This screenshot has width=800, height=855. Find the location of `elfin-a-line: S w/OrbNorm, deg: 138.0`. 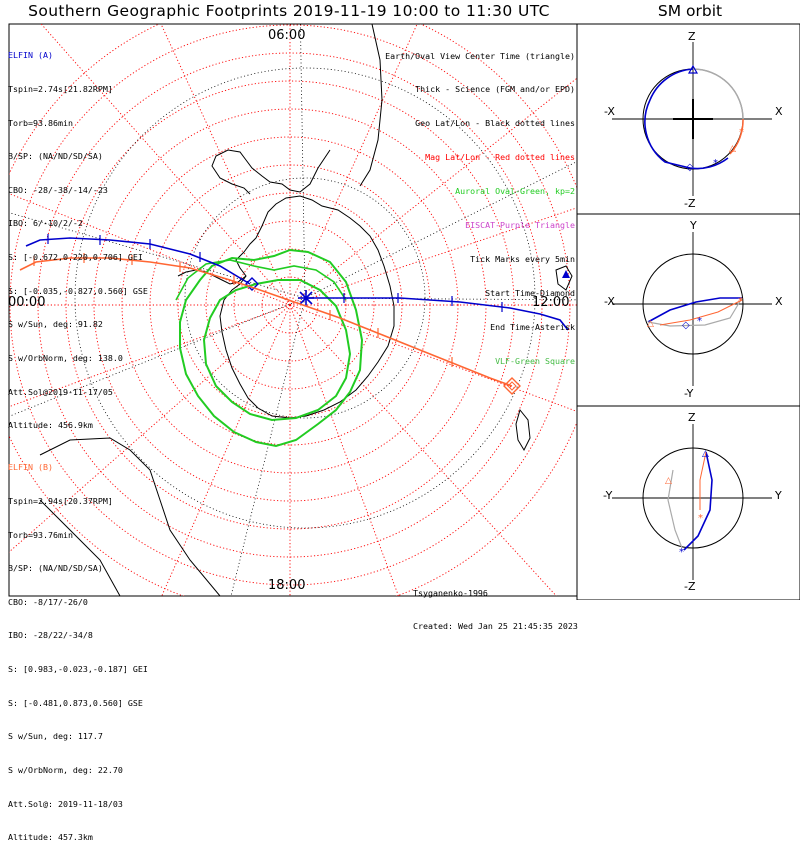

elfin-a-line: S w/OrbNorm, deg: 138.0 is located at coordinates (65, 357).